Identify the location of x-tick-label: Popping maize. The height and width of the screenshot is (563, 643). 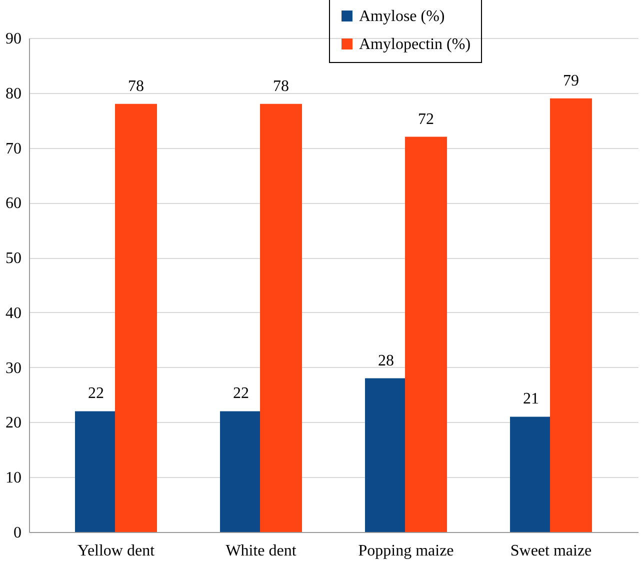
(406, 551).